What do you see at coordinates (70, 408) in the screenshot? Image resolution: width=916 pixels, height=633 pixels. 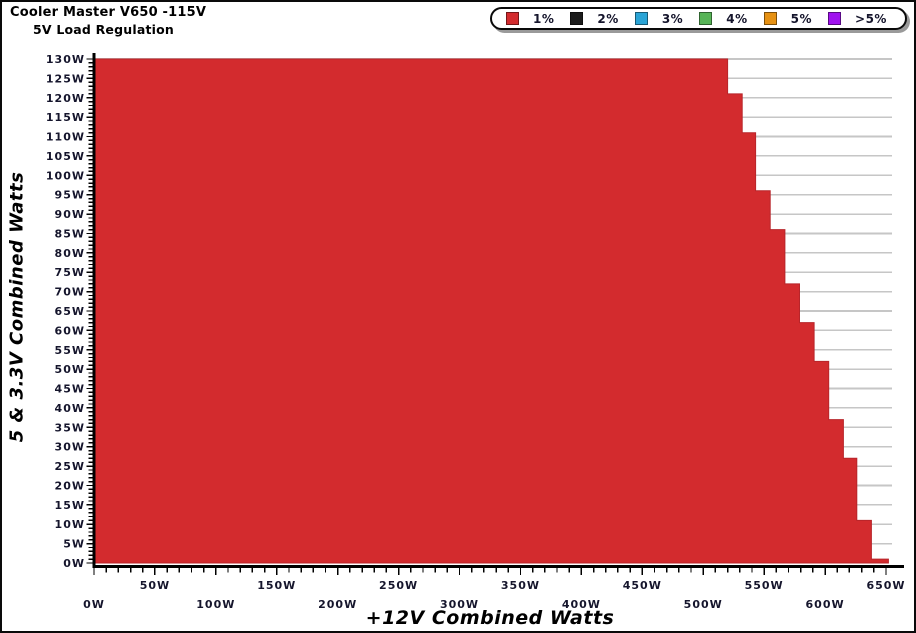 I see `y-tick-label: 40W` at bounding box center [70, 408].